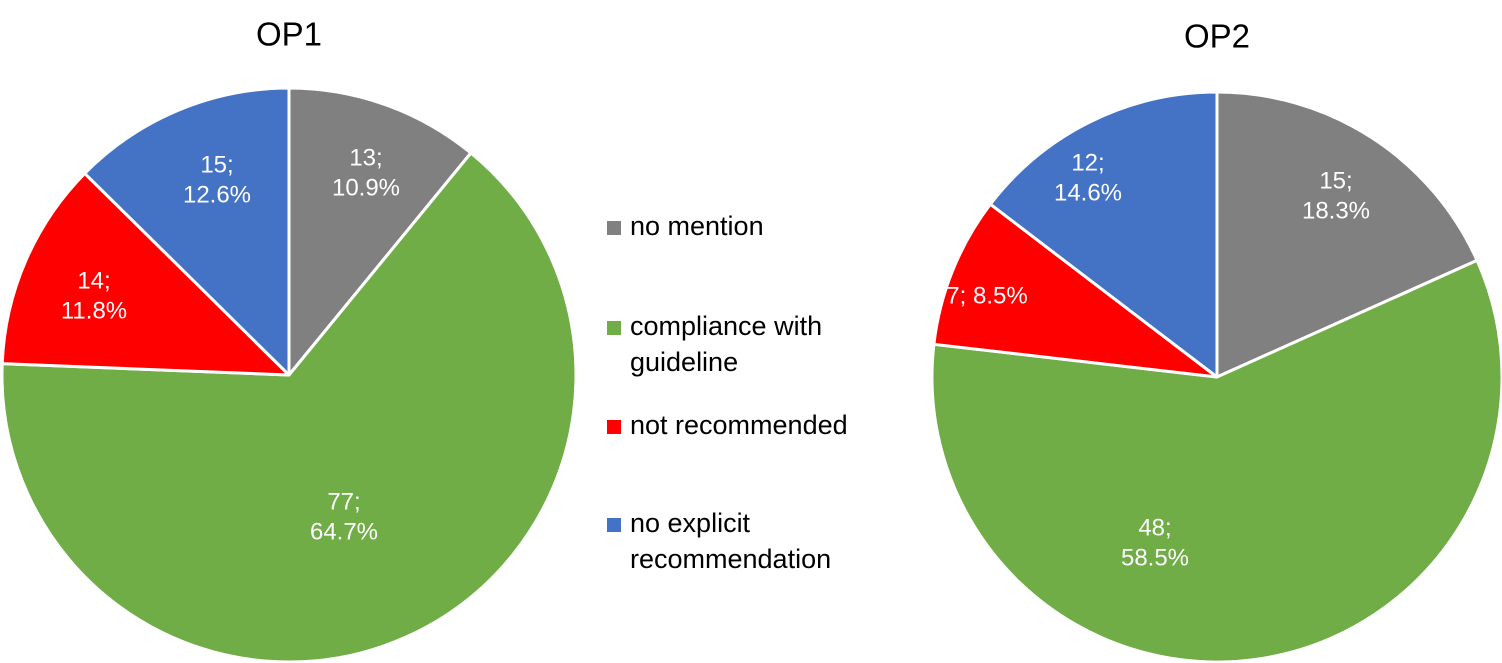 This screenshot has height=663, width=1502. What do you see at coordinates (739, 425) in the screenshot?
I see `legend-label: not recommended` at bounding box center [739, 425].